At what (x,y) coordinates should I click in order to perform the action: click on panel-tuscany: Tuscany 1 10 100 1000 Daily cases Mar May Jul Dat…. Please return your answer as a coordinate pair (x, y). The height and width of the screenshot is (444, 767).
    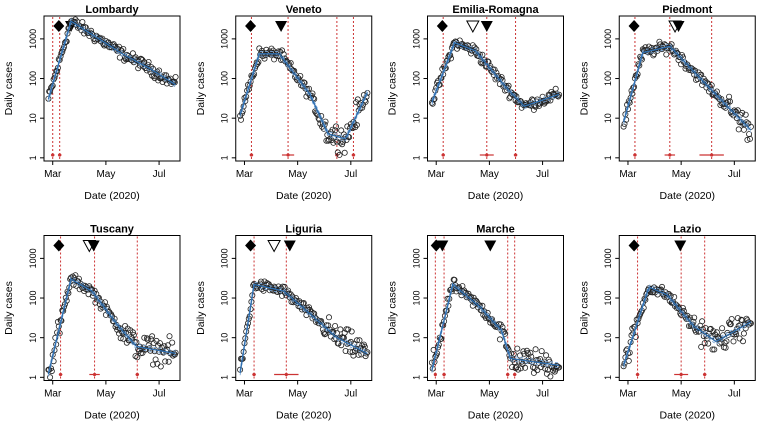
    Looking at the image, I should click on (92, 323).